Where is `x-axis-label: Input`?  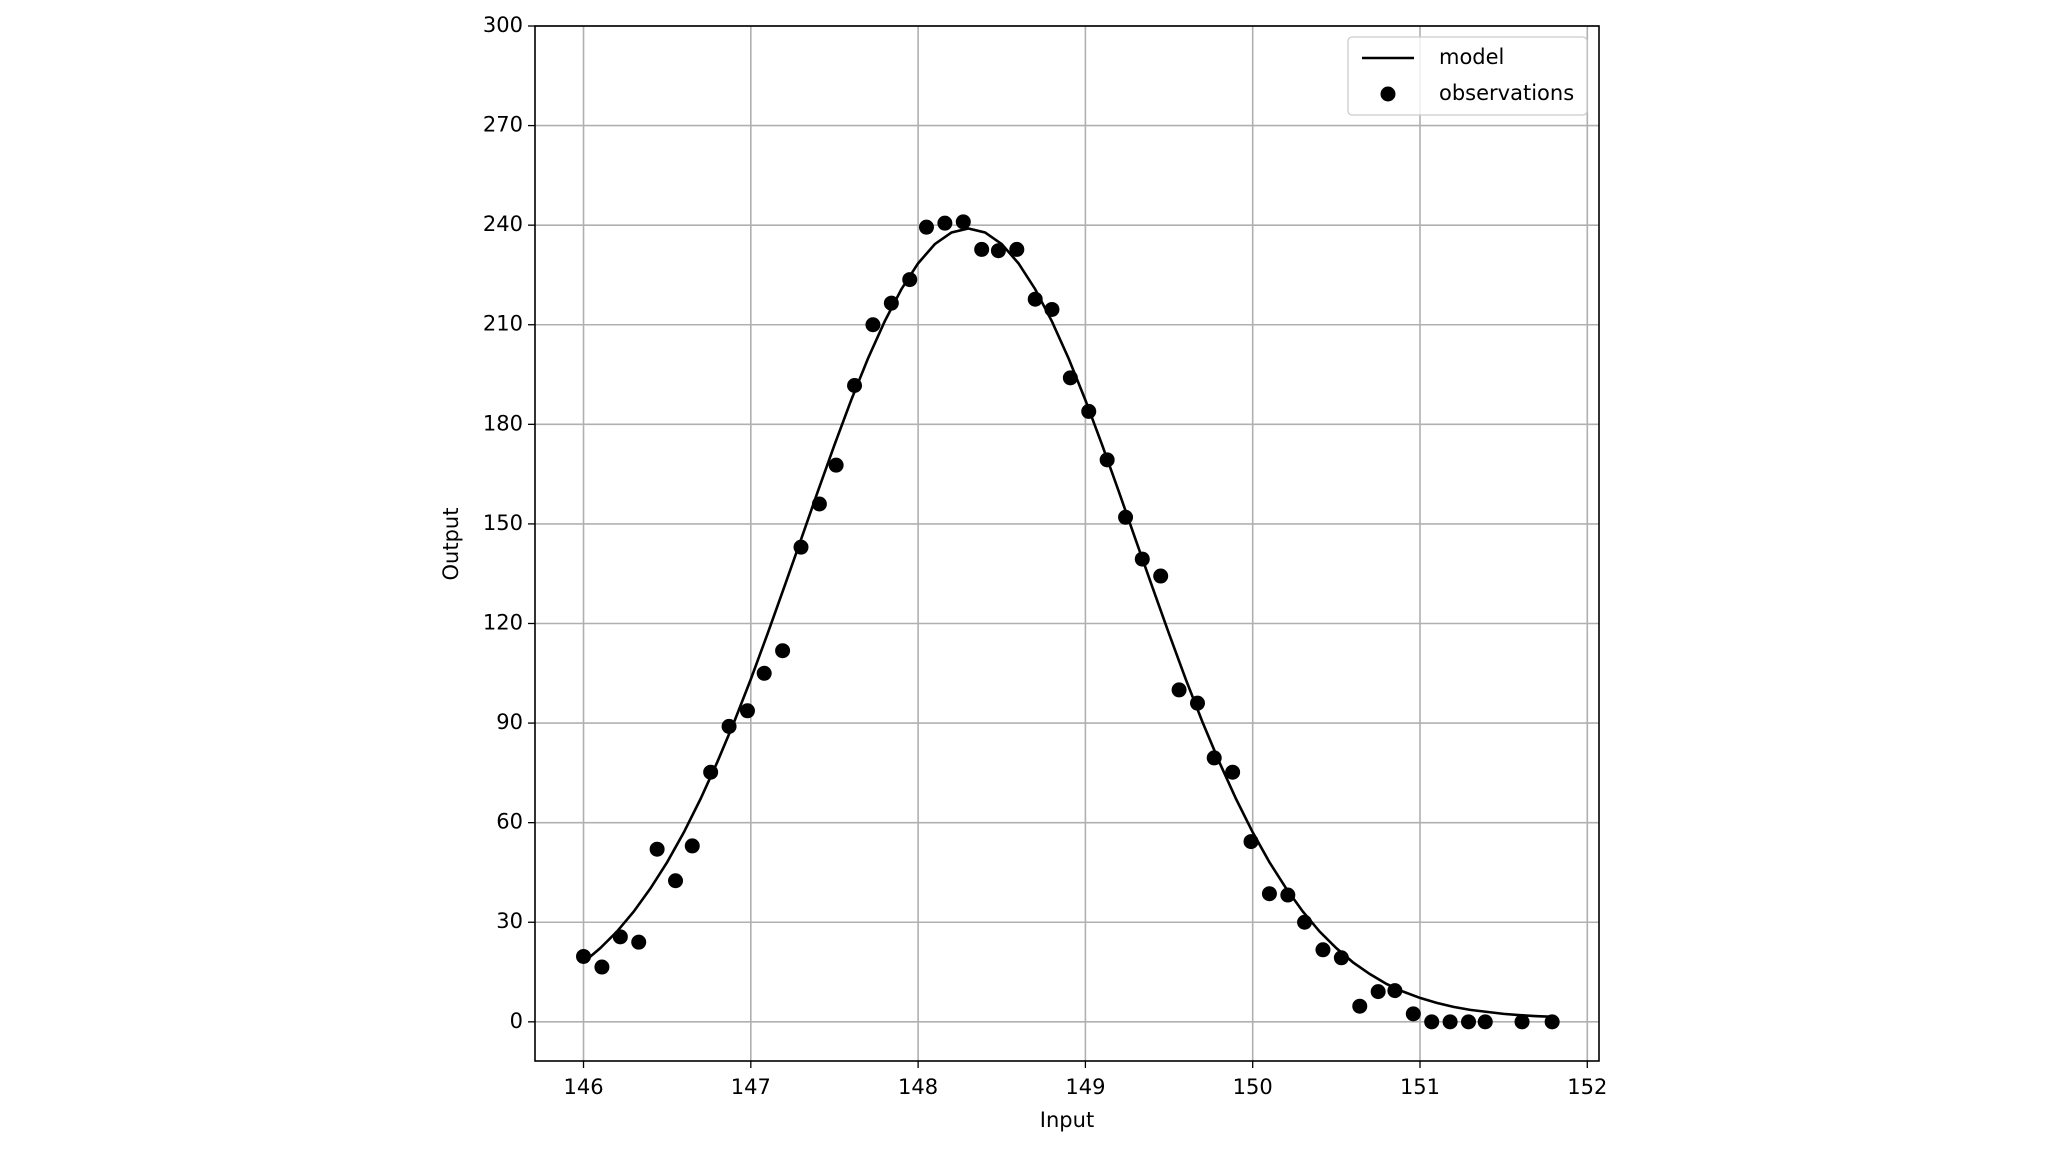
x-axis-label: Input is located at coordinates (1067, 1120).